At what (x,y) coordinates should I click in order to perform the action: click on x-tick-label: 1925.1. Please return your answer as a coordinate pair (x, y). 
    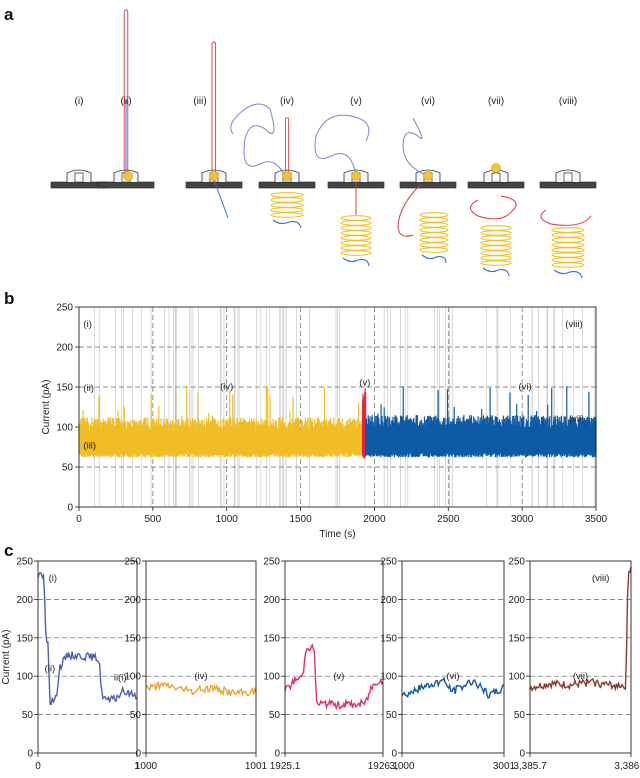
    Looking at the image, I should click on (285, 766).